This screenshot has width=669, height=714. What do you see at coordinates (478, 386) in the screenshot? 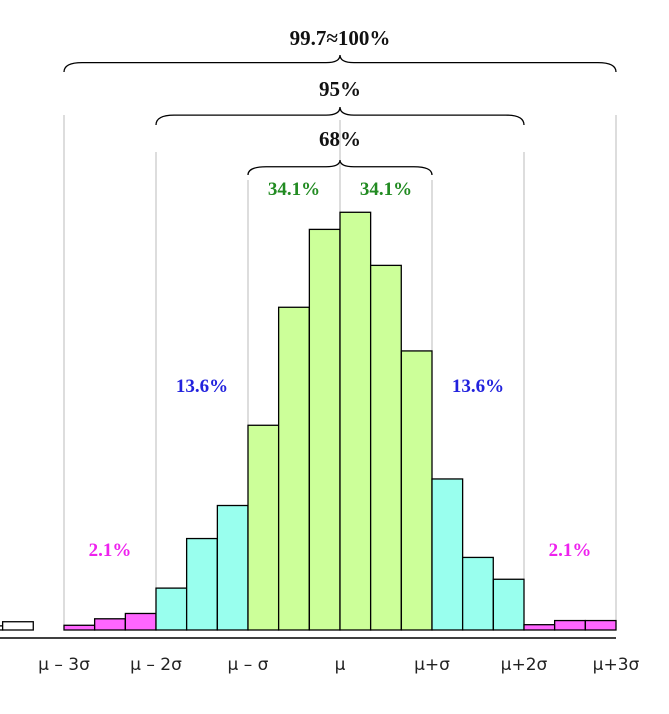
I see `region-label-4: 13.6%` at bounding box center [478, 386].